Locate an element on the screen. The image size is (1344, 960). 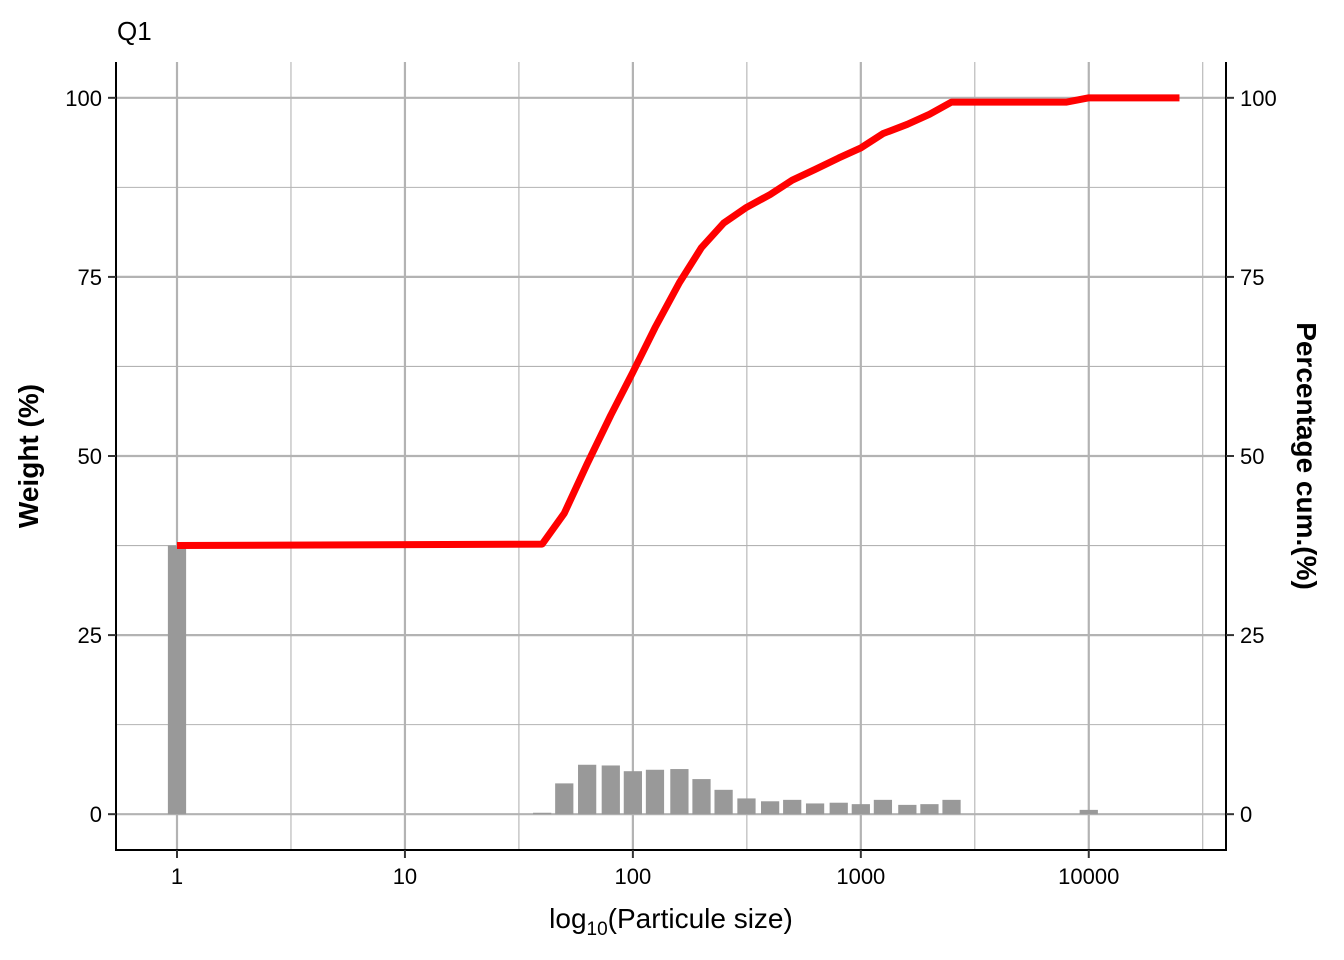
x-axis-title-text: (Particule size) is located at coordinates (700, 918).